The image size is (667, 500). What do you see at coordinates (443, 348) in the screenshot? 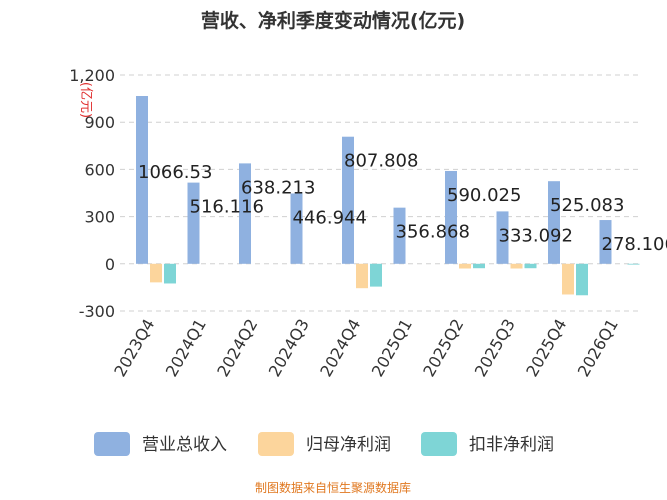
I see `x-tick-label: 2025Q2` at bounding box center [443, 348].